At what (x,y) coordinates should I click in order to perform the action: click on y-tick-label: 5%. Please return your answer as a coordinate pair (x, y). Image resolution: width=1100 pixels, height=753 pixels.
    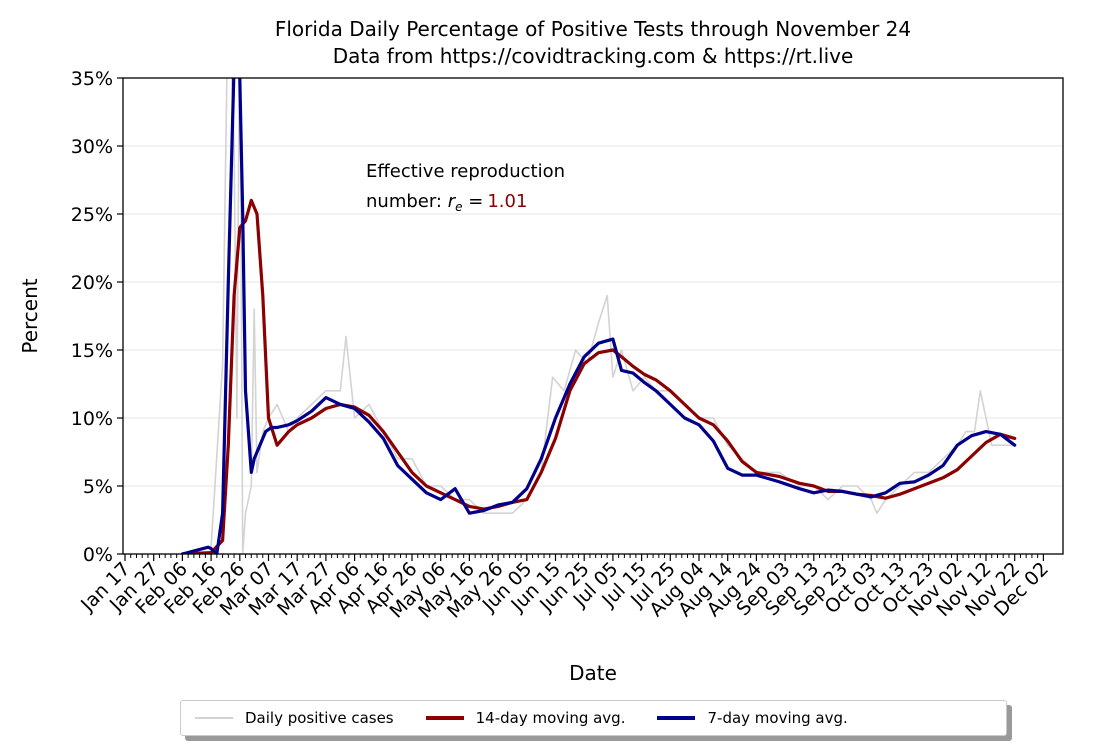
    Looking at the image, I should click on (98, 487).